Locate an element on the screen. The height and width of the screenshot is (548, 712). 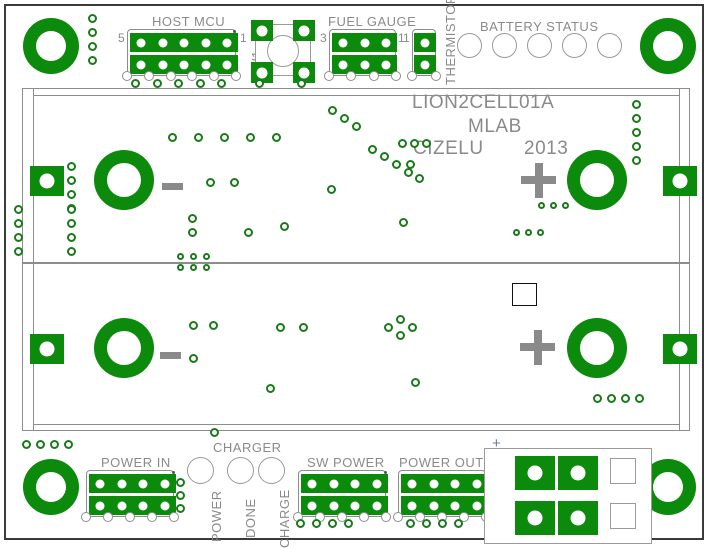
charger-led-label-charge: CHARGE is located at coordinates (284, 518).